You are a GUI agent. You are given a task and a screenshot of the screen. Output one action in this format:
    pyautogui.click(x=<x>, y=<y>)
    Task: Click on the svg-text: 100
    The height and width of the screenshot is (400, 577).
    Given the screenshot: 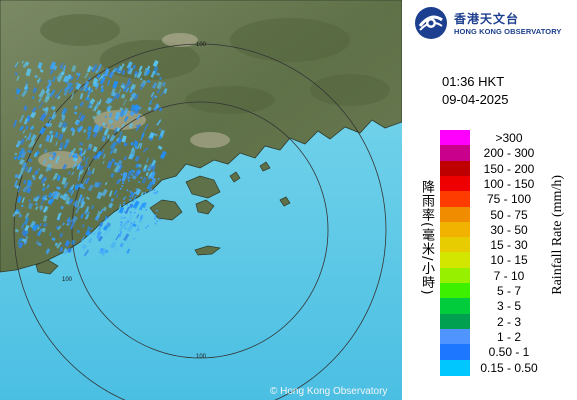 What is the action you would take?
    pyautogui.click(x=201, y=45)
    